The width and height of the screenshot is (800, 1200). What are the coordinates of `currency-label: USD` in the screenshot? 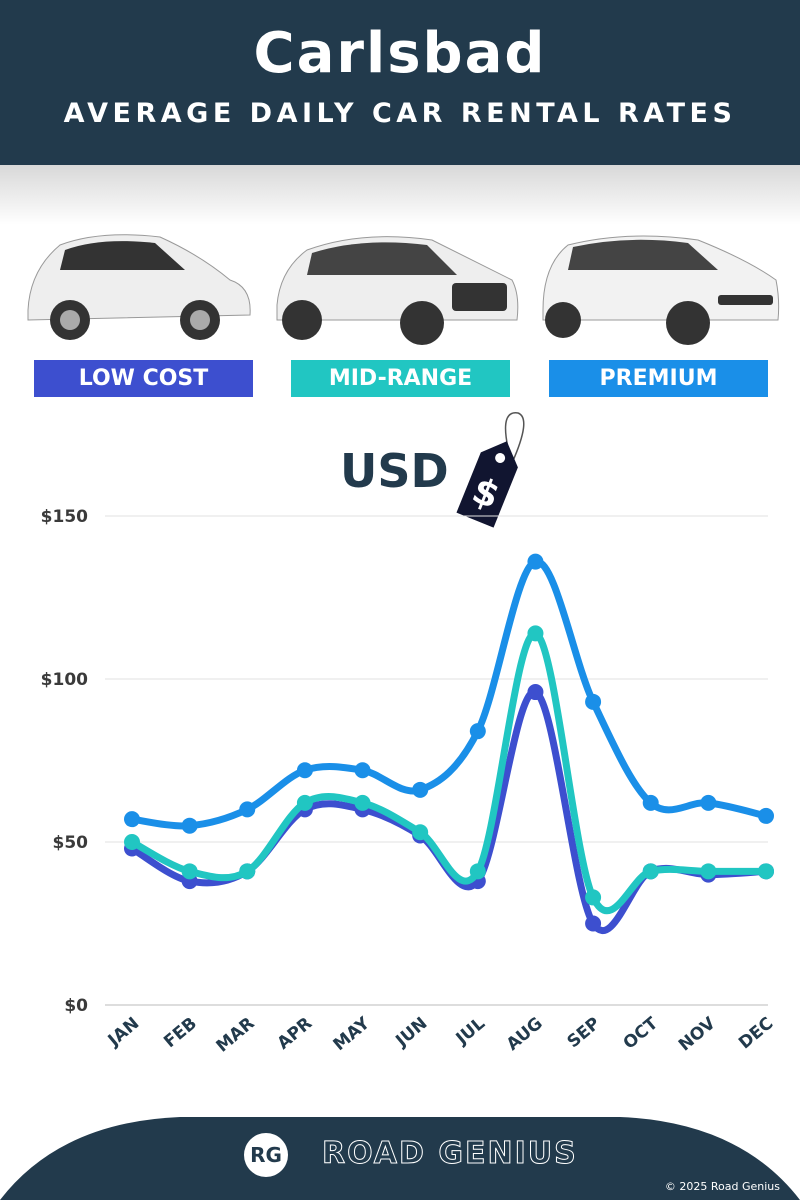 It's located at (394, 471).